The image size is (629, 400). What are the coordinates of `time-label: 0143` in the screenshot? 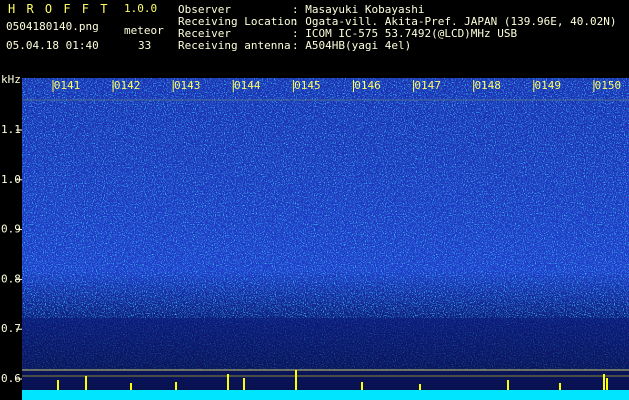 It's located at (187, 85).